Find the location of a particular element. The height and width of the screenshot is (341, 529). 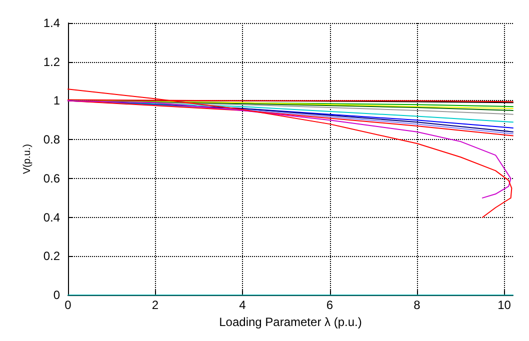

y-tick-label: 0.6 is located at coordinates (51, 178).